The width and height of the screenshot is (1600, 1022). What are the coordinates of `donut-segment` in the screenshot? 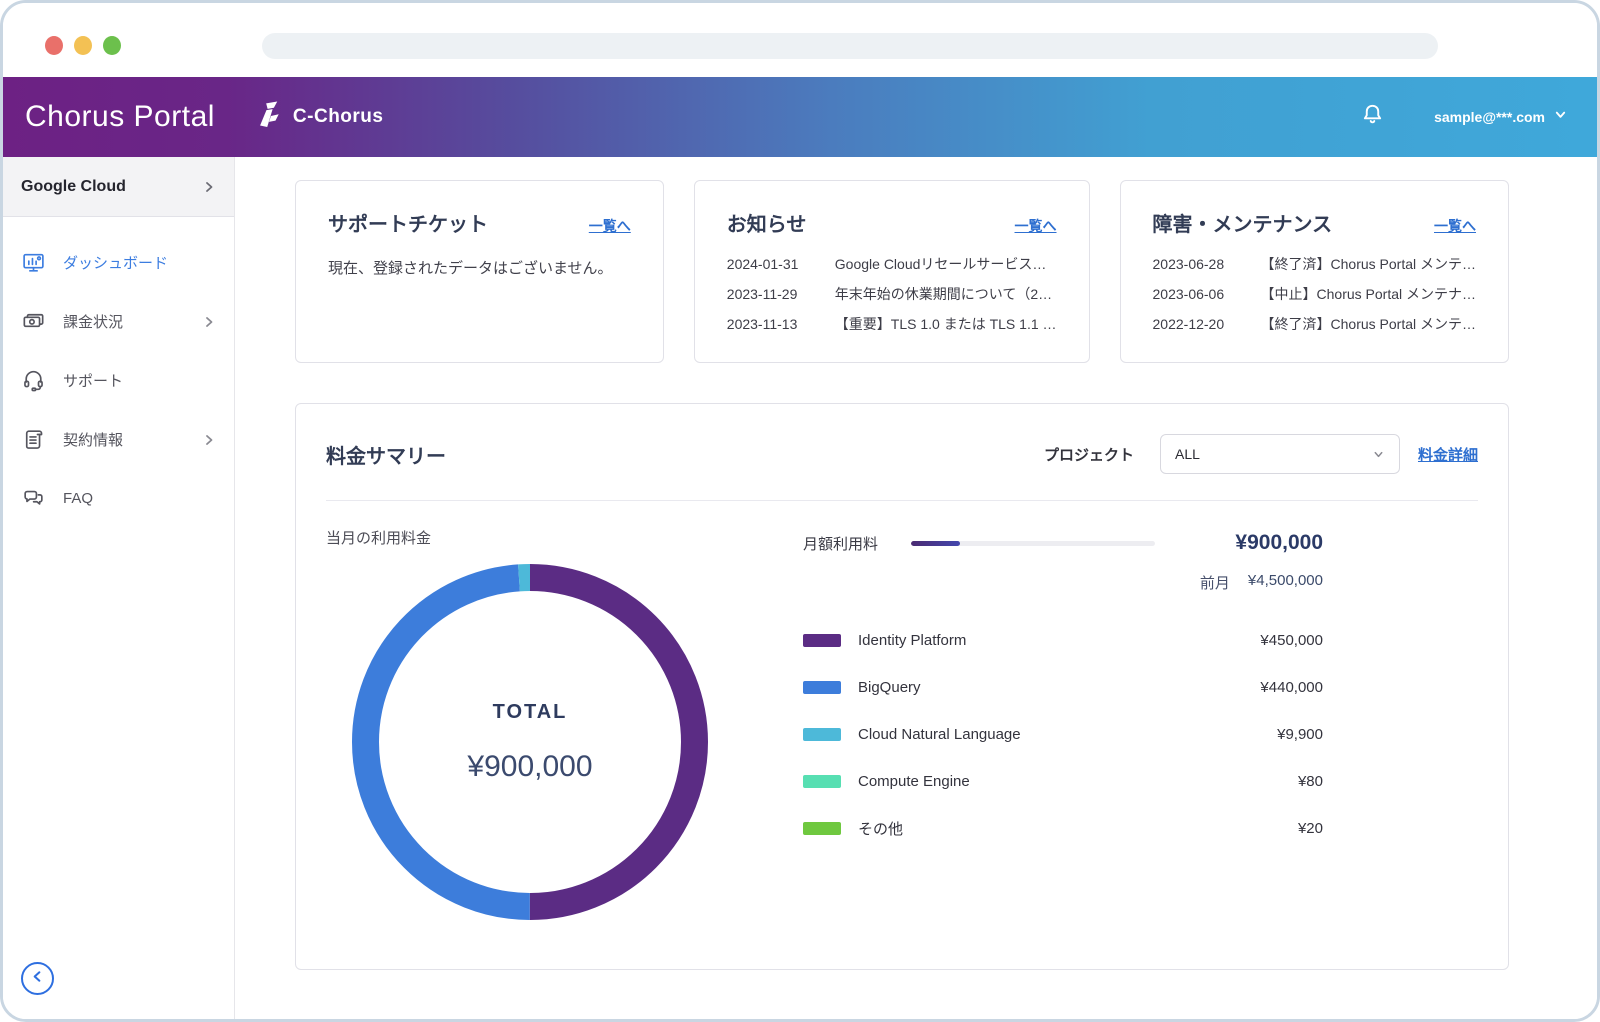 It's located at (530, 742).